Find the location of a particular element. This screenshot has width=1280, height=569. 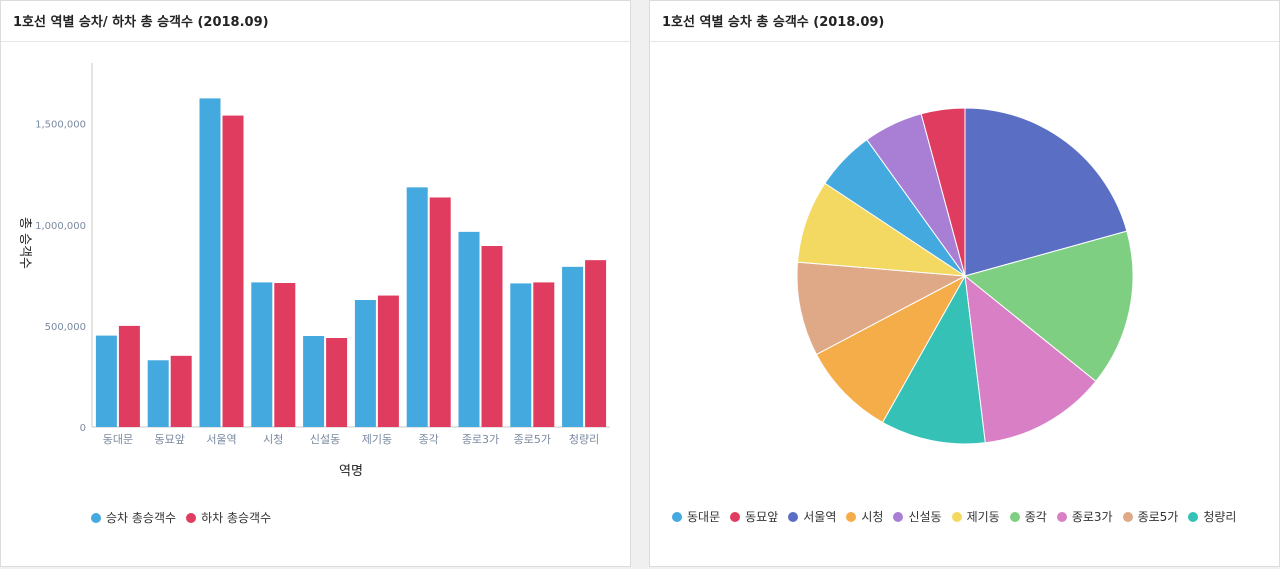

pie-chart-legend: 동대문 동묘앞 서울역 시청 신설동 제기동 종각 종로3가 종로5가 청량리 is located at coordinates (972, 516).